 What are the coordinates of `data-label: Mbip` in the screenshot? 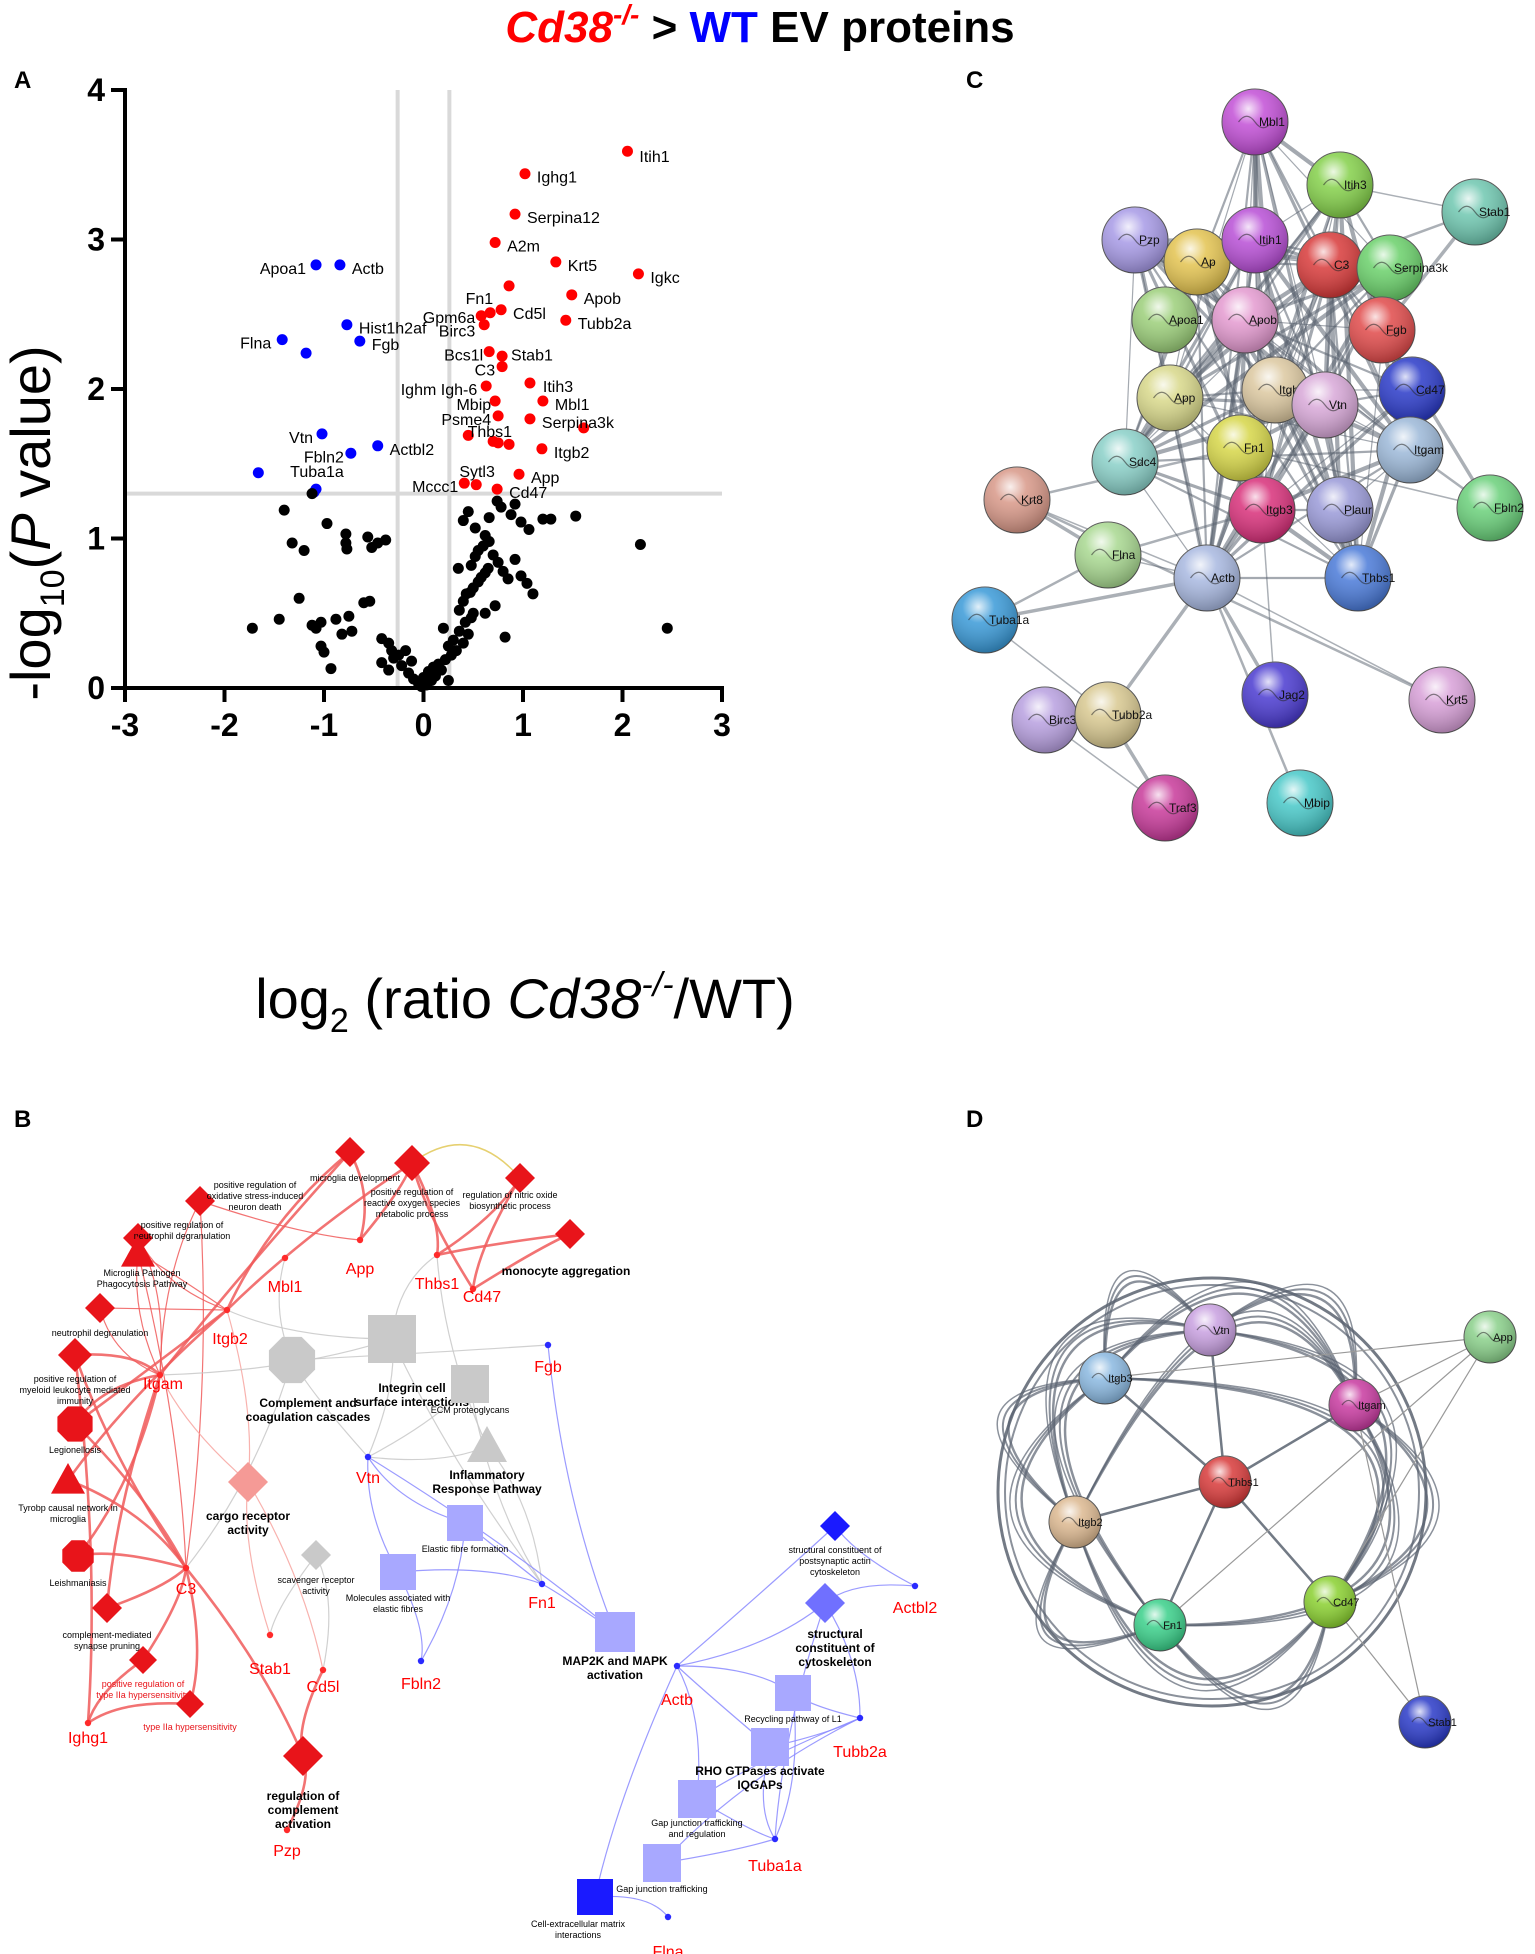 It's located at (473, 405).